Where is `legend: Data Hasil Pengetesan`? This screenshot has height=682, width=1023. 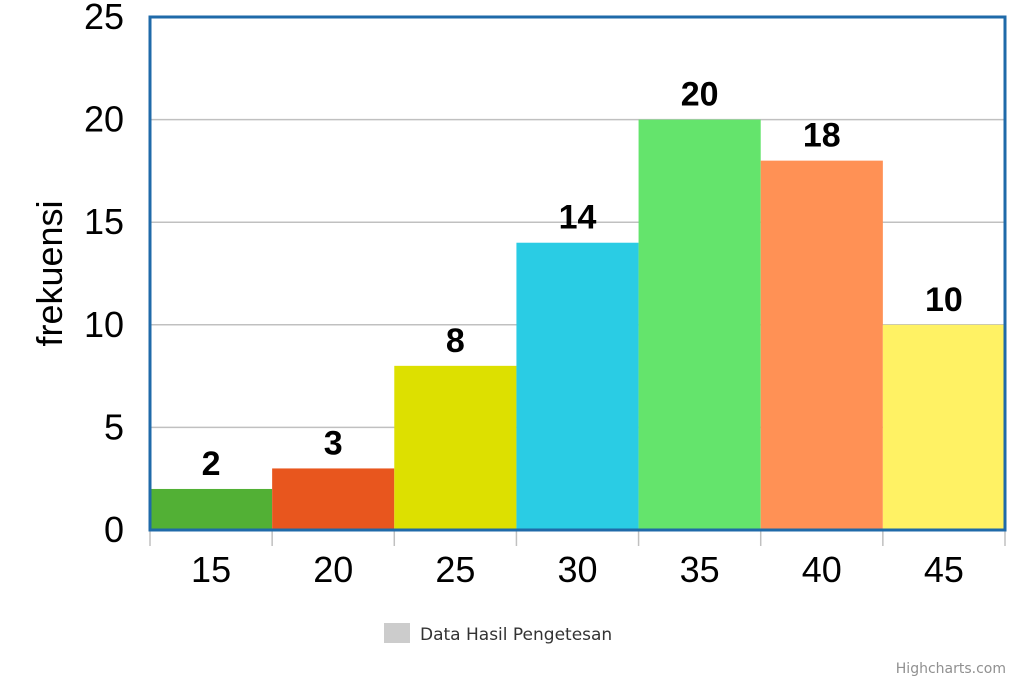
legend: Data Hasil Pengetesan is located at coordinates (498, 634).